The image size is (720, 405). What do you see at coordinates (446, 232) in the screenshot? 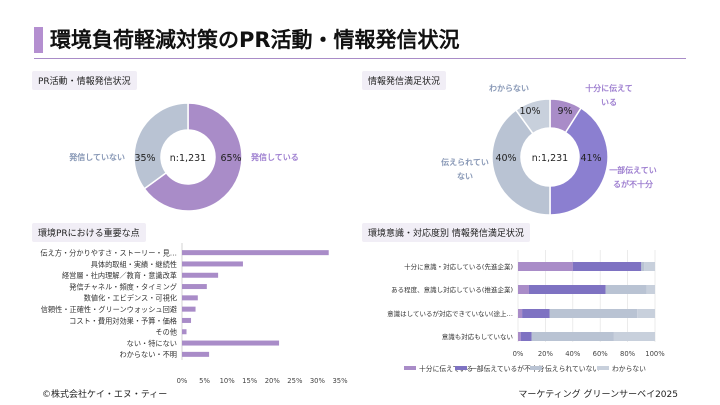
I see `bar2-panel-label: 環境意識・対応度別 情報発信満足状況` at bounding box center [446, 232].